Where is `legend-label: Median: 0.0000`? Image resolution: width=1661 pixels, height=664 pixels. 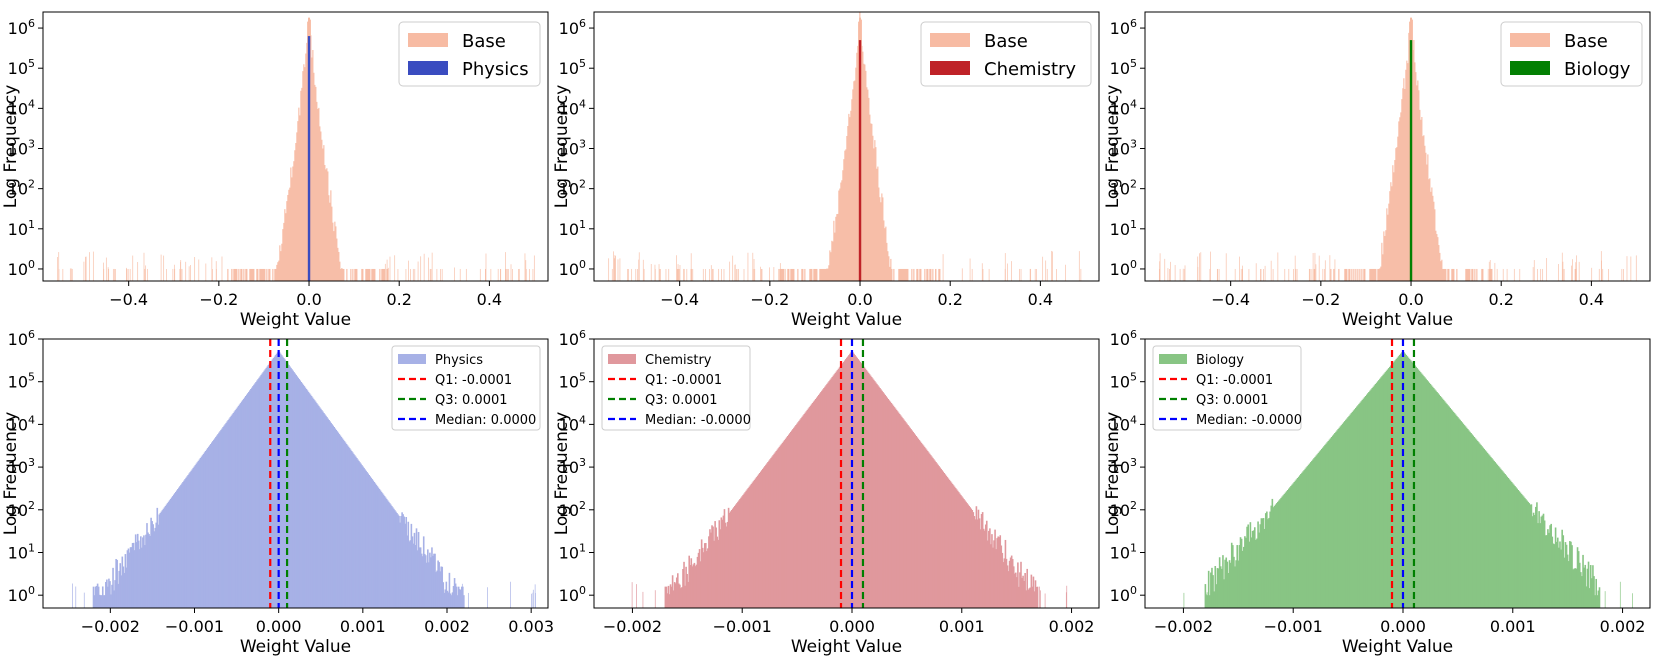
legend-label: Median: 0.0000 is located at coordinates (485, 420).